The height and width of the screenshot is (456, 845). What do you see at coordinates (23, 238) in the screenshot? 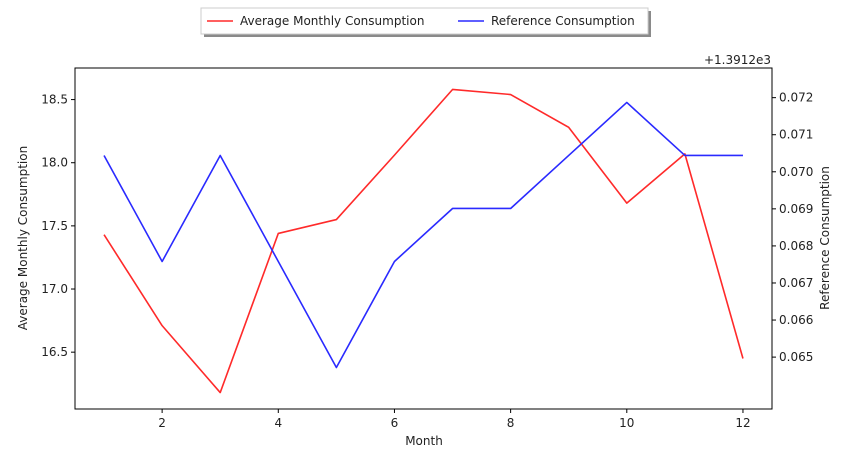
I see `y-axis-left-label: Average Monthly Consumption` at bounding box center [23, 238].